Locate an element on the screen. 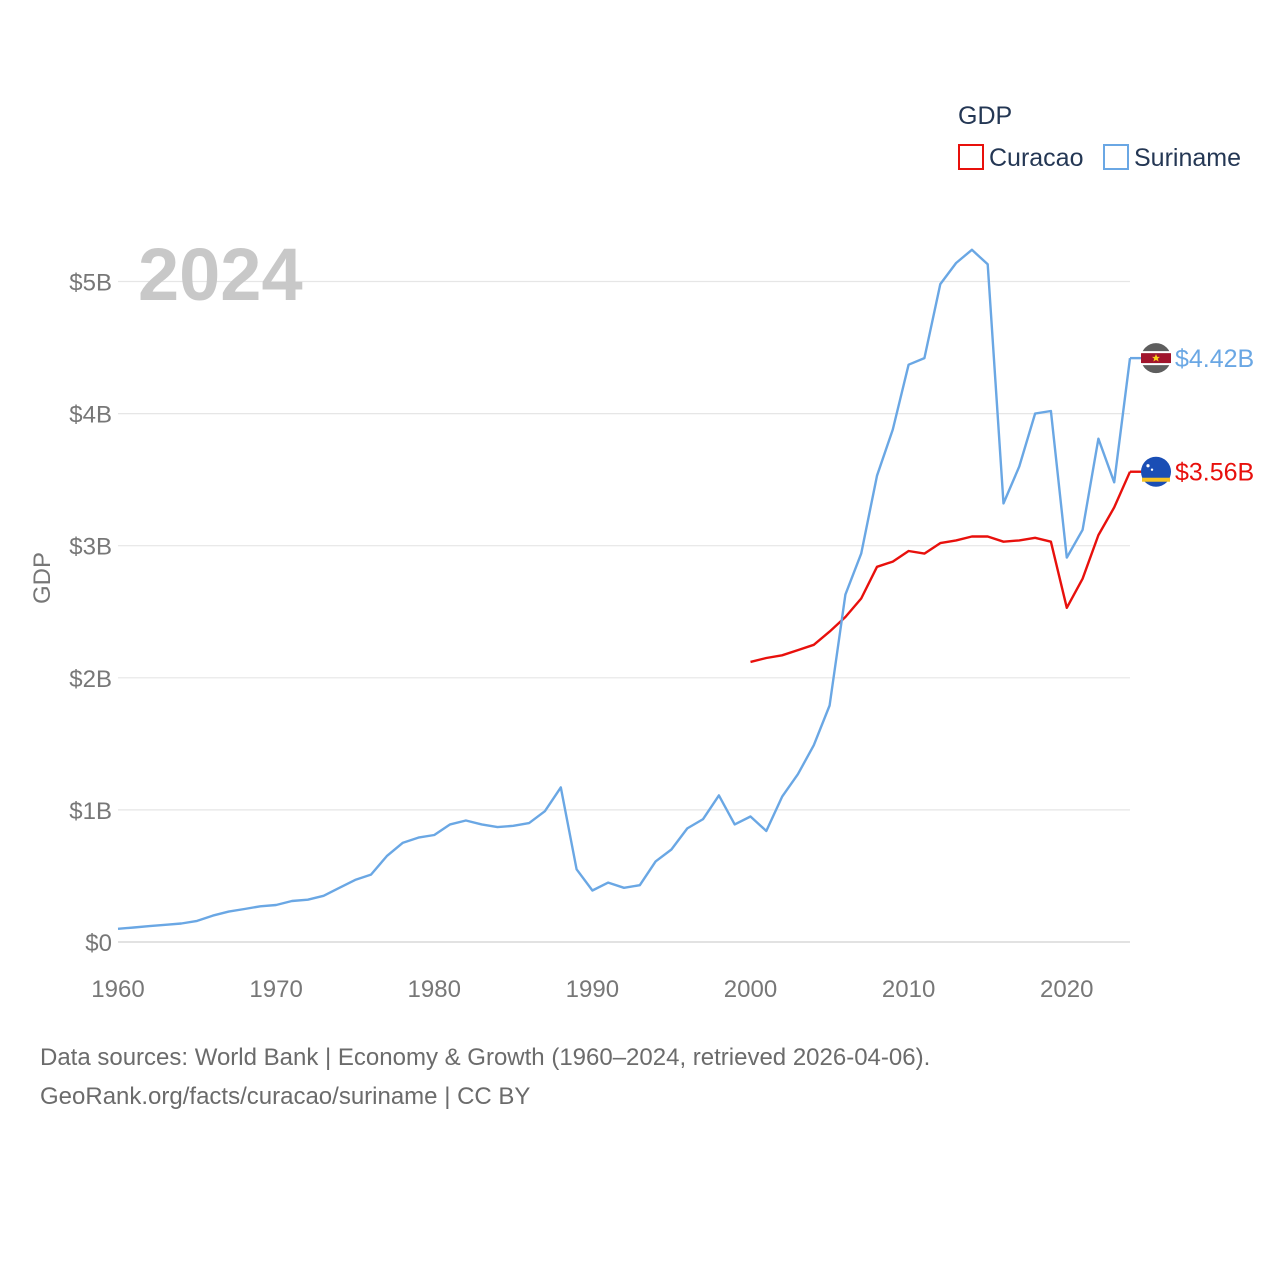 This screenshot has width=1280, height=1280. y-tick-label: $1B is located at coordinates (90, 811).